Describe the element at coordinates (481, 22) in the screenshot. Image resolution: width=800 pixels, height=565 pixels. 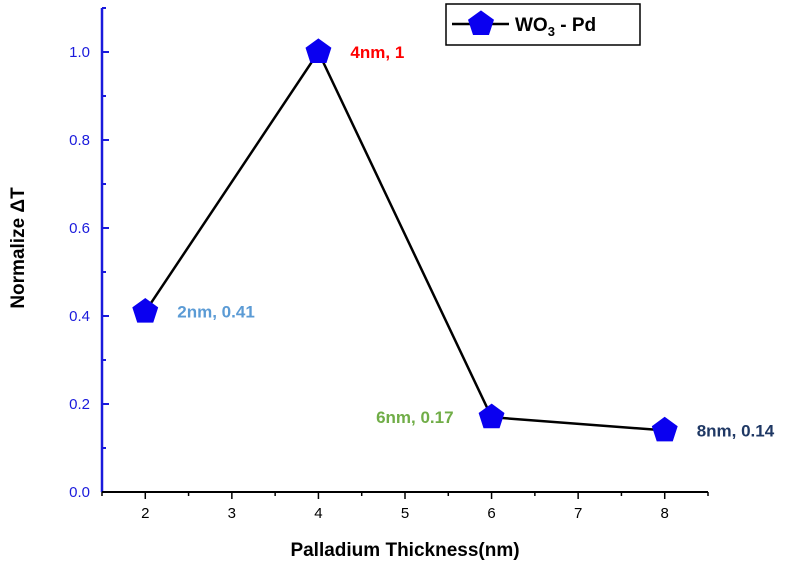
I see `legend-marker-pentagon` at that location.